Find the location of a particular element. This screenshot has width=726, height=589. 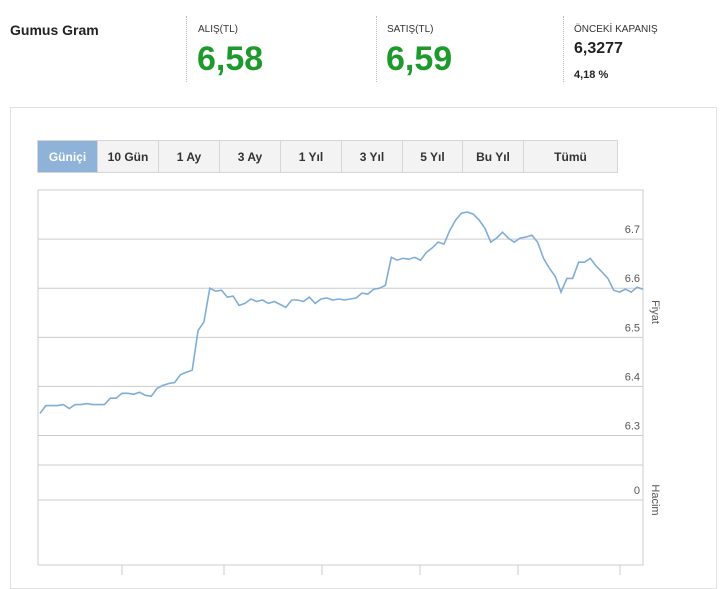

range-tab: 3 Yıl is located at coordinates (372, 156).